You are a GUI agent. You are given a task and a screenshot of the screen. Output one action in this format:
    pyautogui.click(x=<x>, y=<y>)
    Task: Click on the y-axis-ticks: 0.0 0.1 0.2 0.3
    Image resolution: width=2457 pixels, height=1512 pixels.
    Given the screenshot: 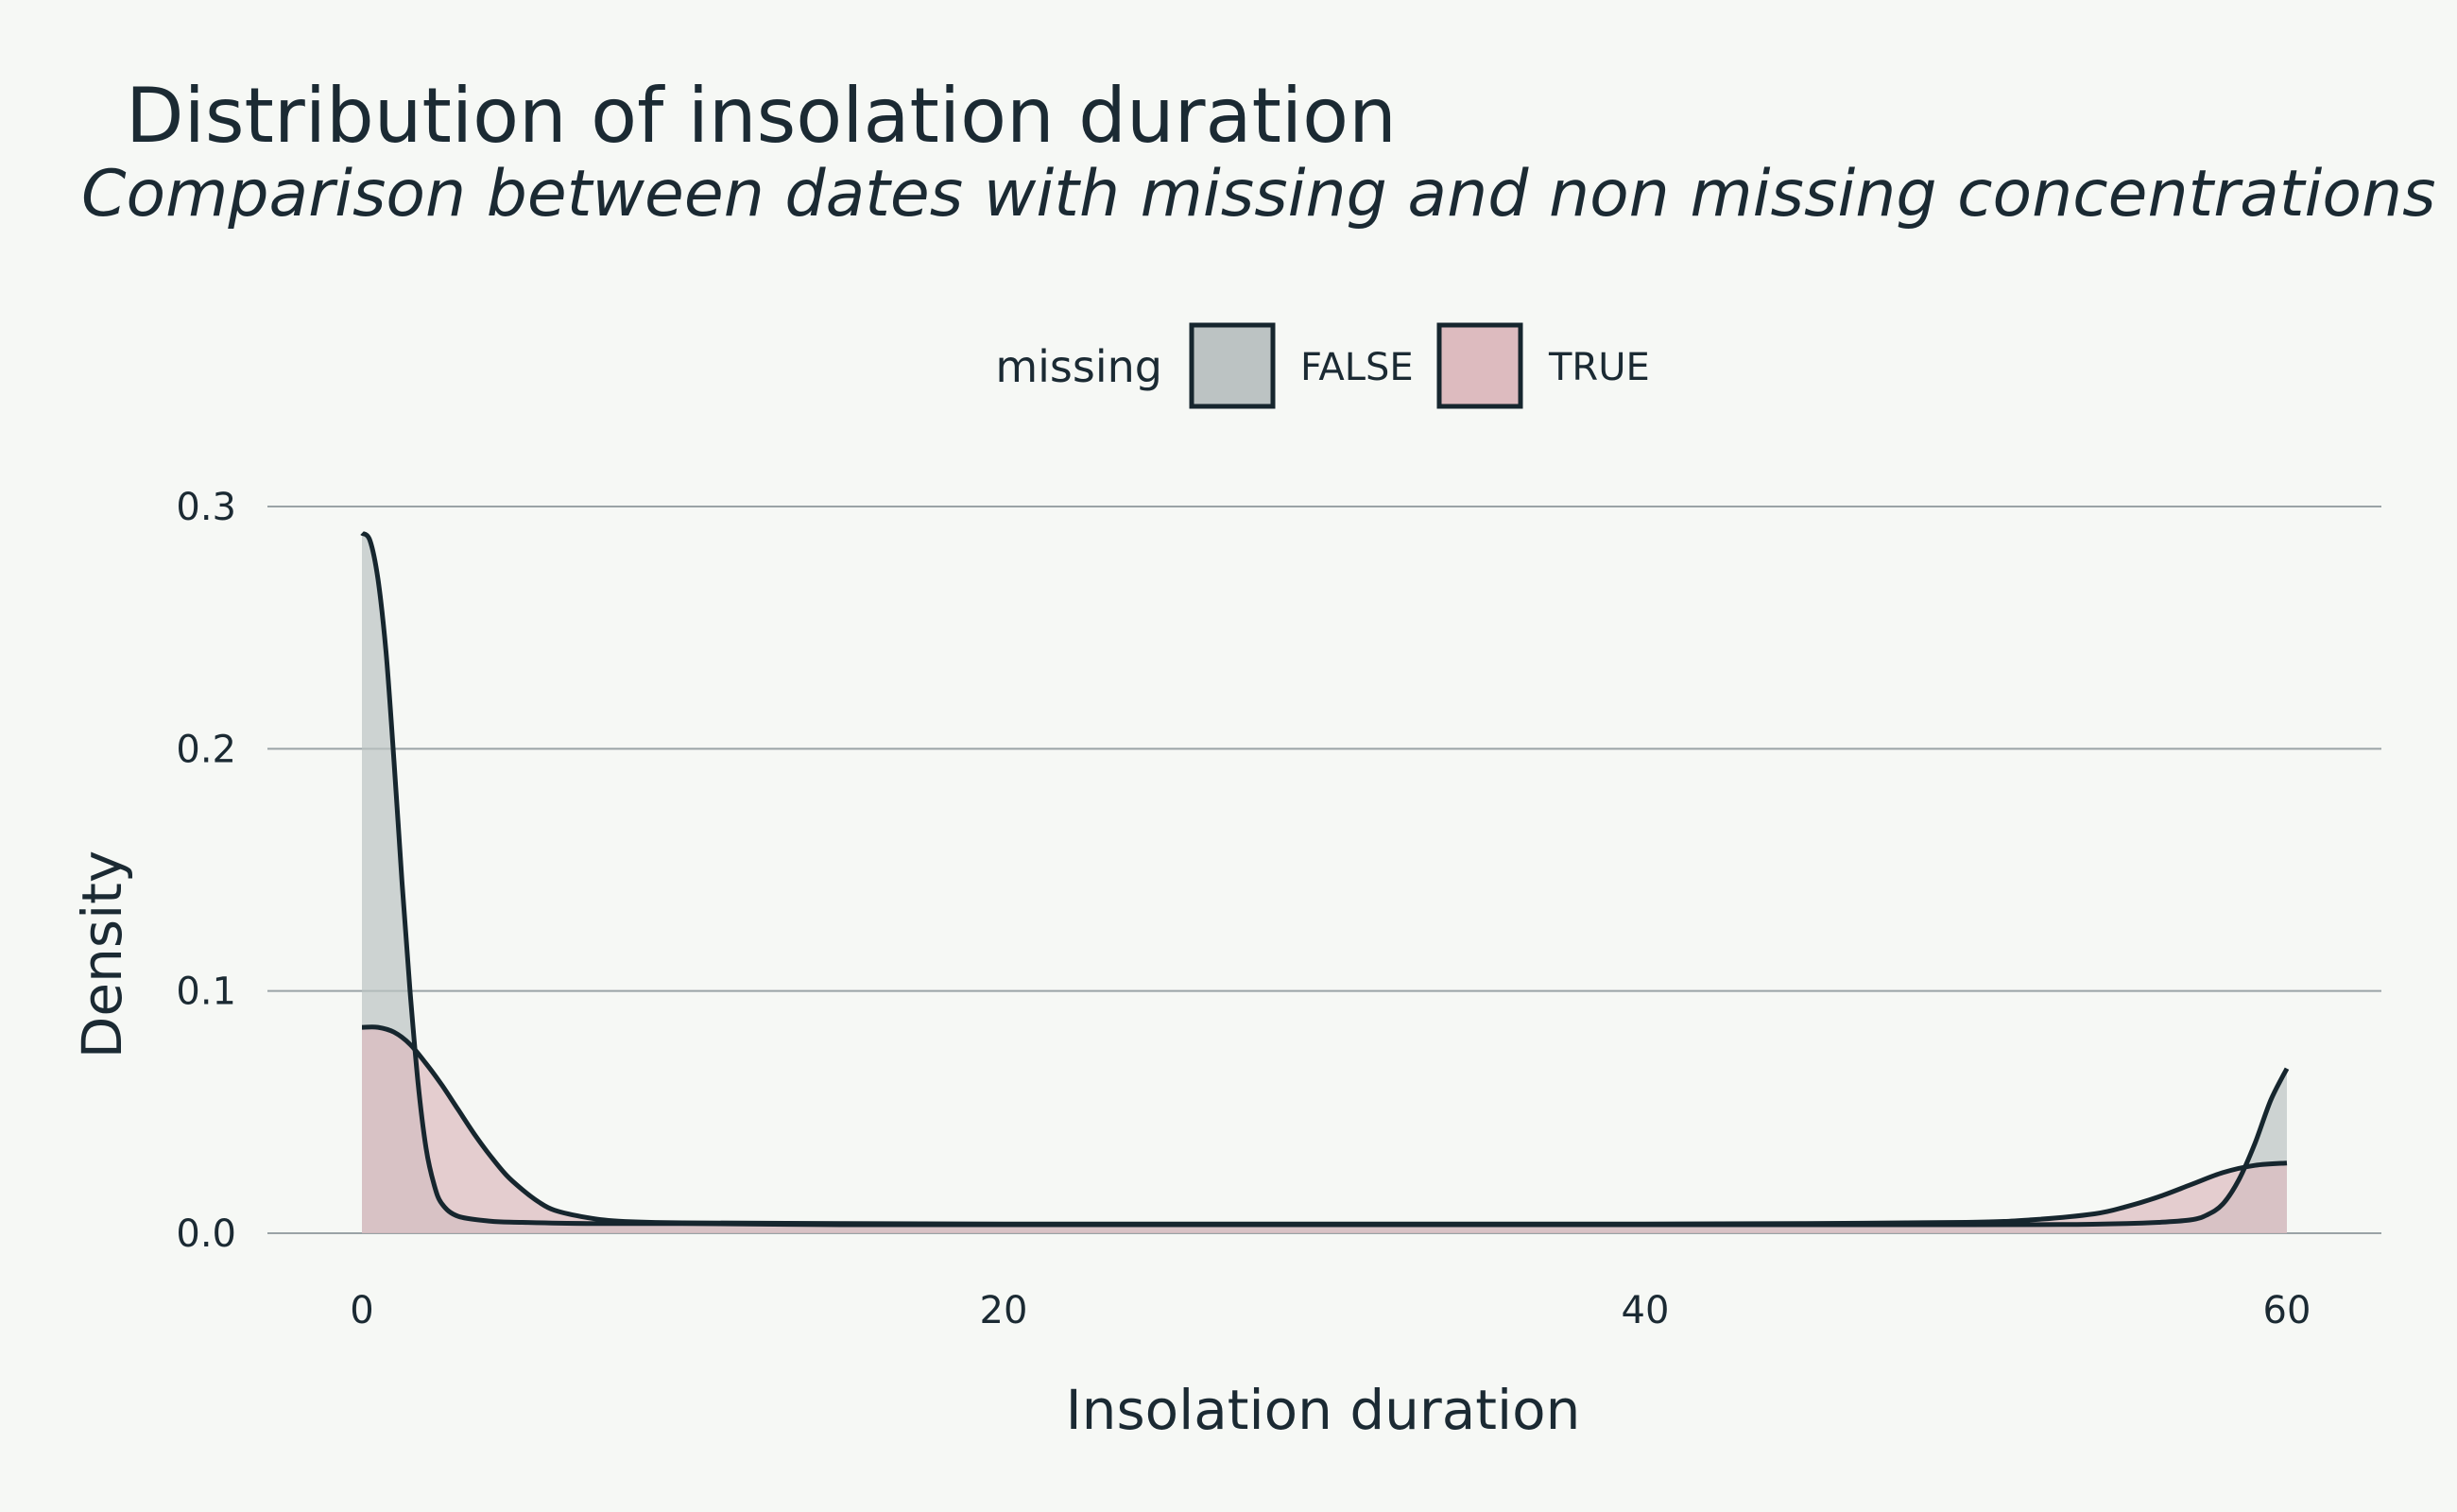 What is the action you would take?
    pyautogui.click(x=206, y=871)
    